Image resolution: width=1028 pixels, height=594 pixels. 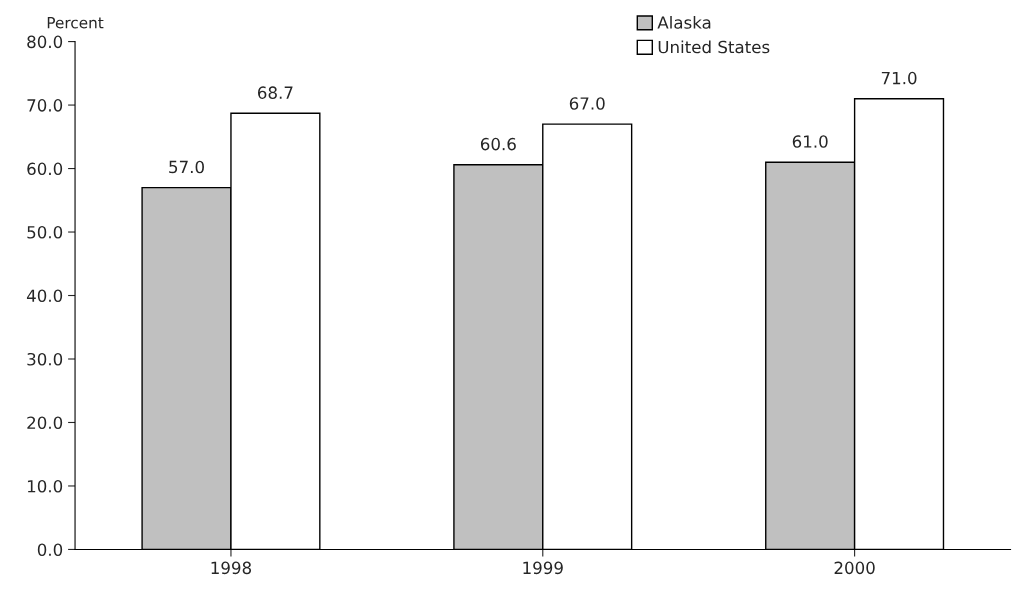 I want to click on y-tick-label: 60.0, so click(x=45, y=169).